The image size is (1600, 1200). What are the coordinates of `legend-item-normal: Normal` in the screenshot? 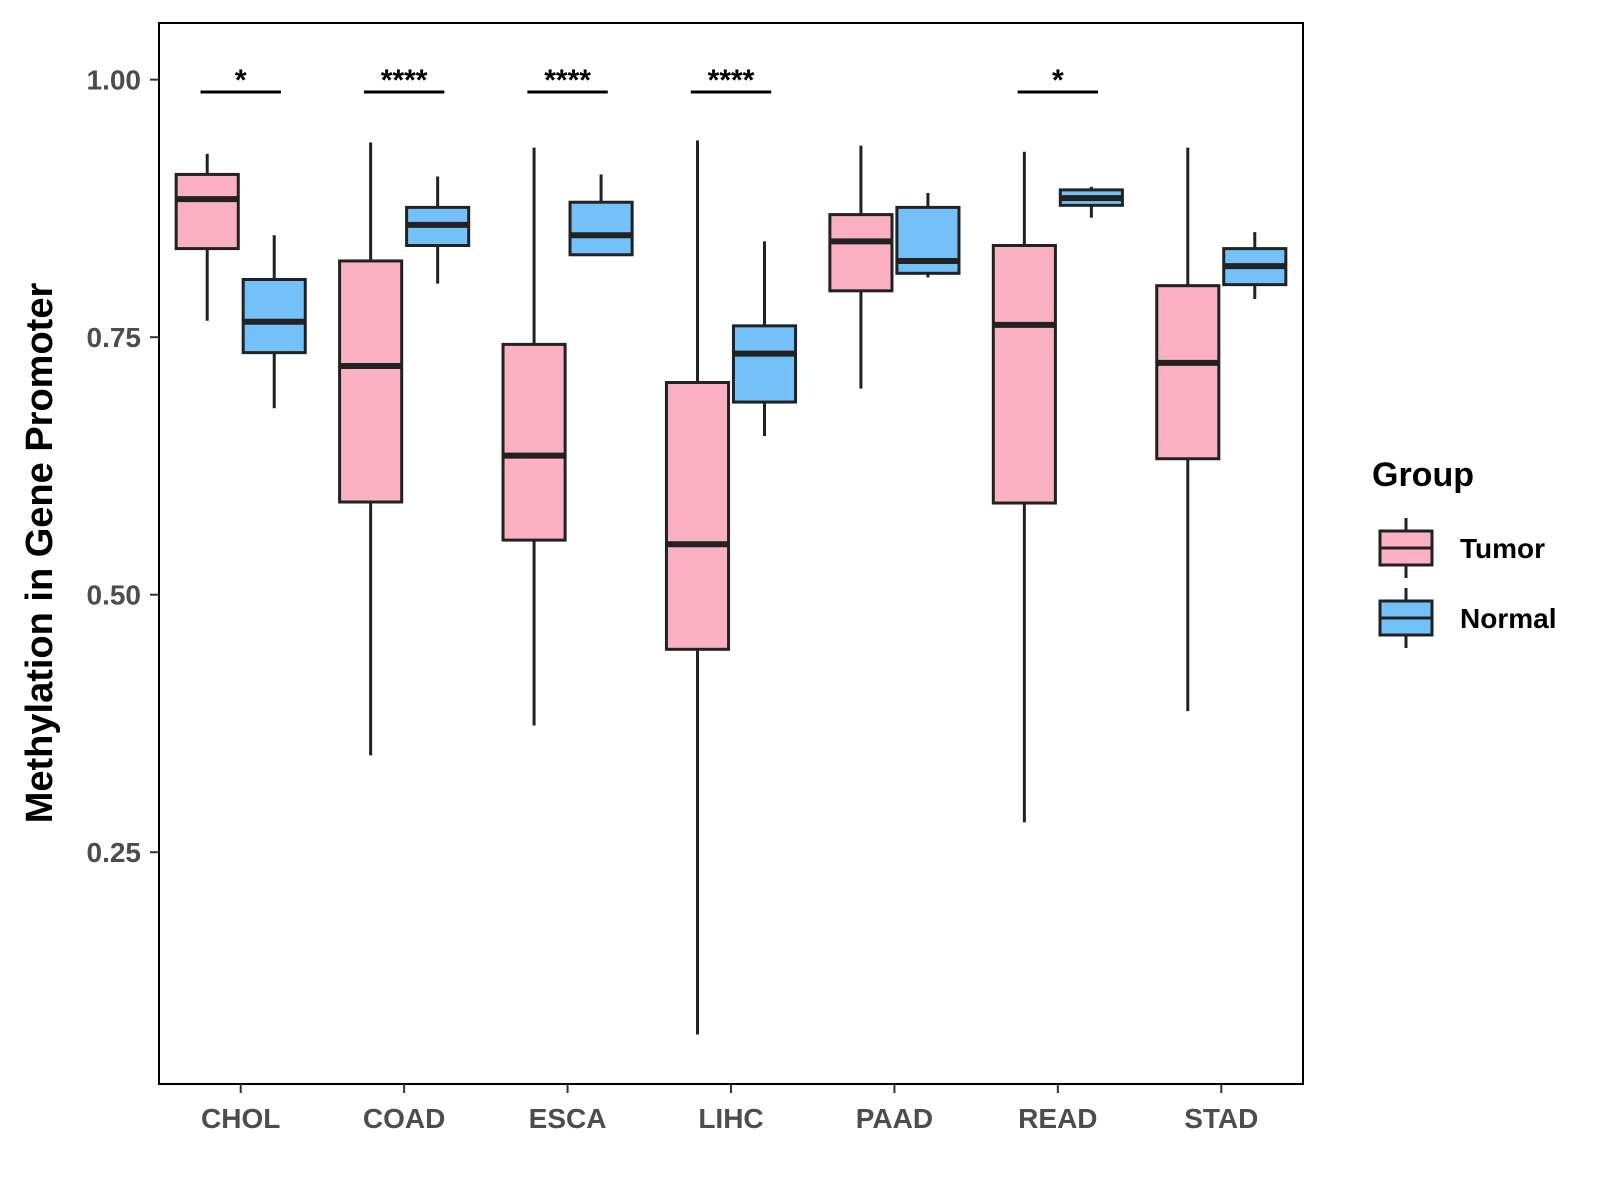 It's located at (1467, 618).